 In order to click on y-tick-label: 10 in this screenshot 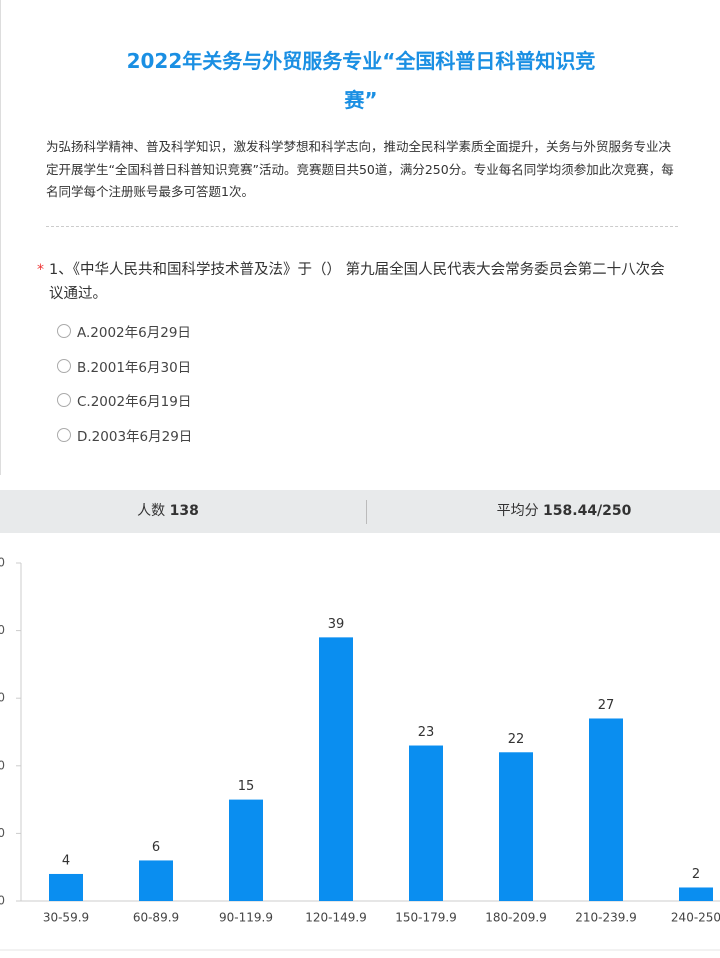, I will do `click(2, 833)`.